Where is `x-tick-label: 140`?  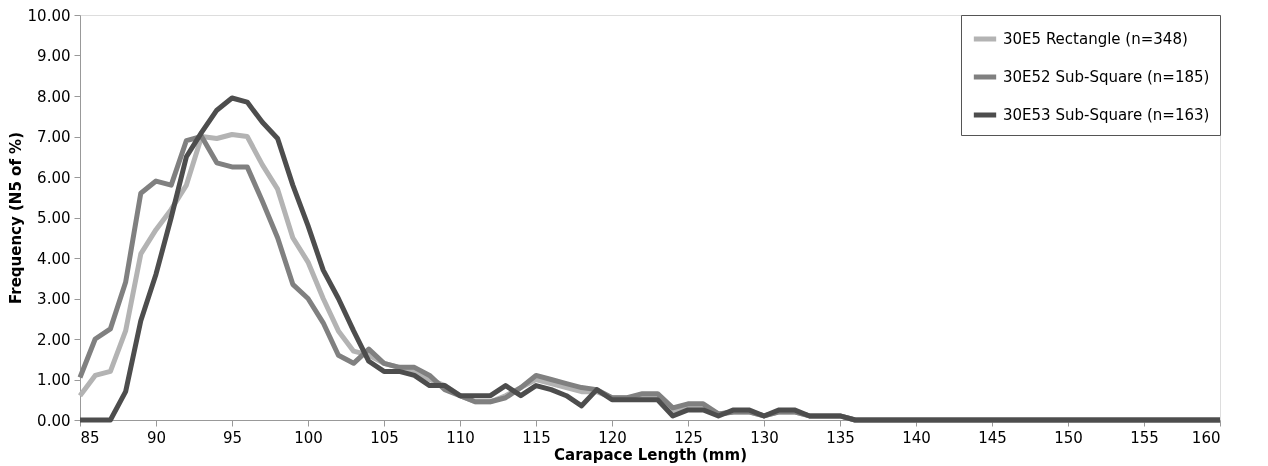
x-tick-label: 140 is located at coordinates (916, 437).